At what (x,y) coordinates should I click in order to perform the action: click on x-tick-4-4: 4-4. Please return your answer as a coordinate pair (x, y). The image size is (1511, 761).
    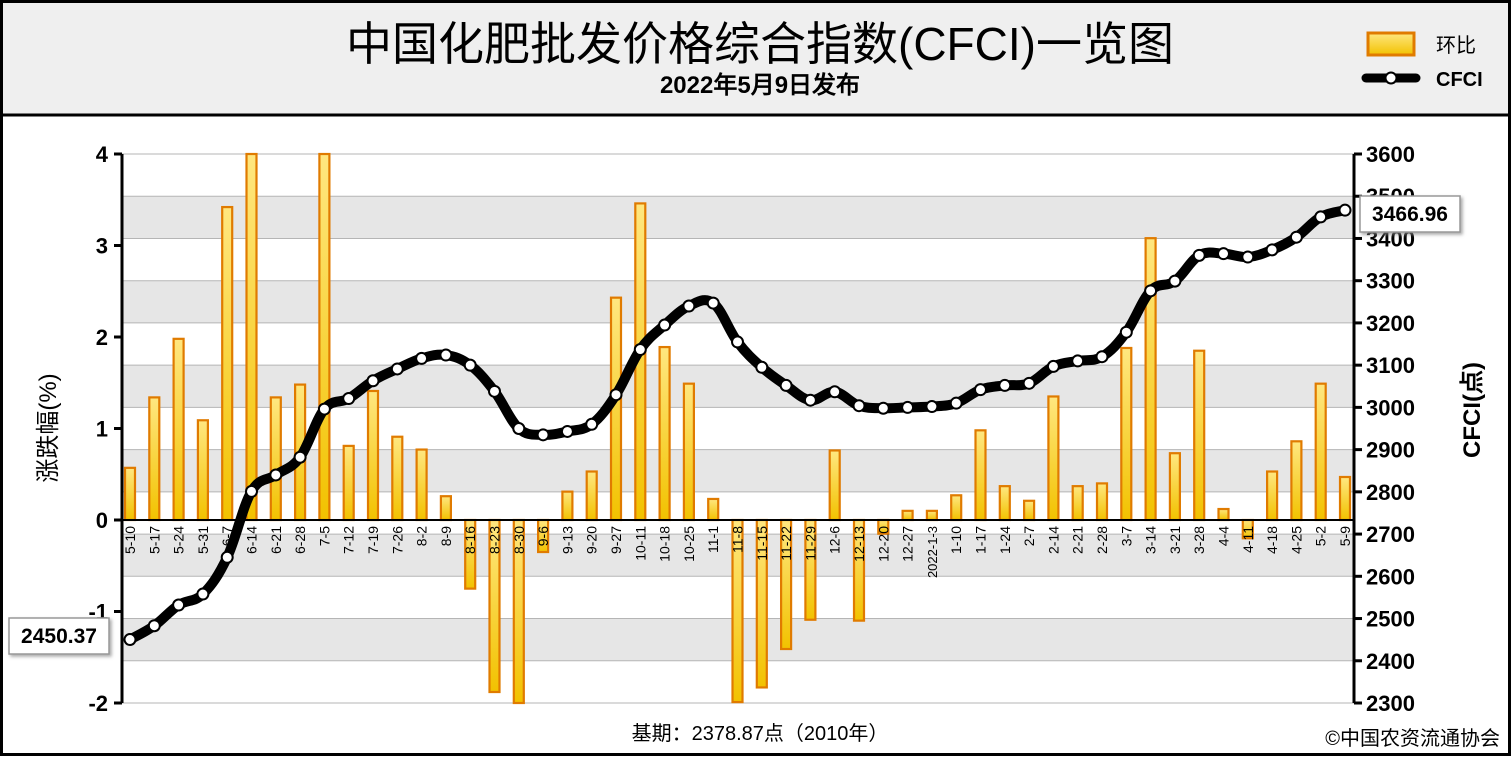
    Looking at the image, I should click on (1224, 536).